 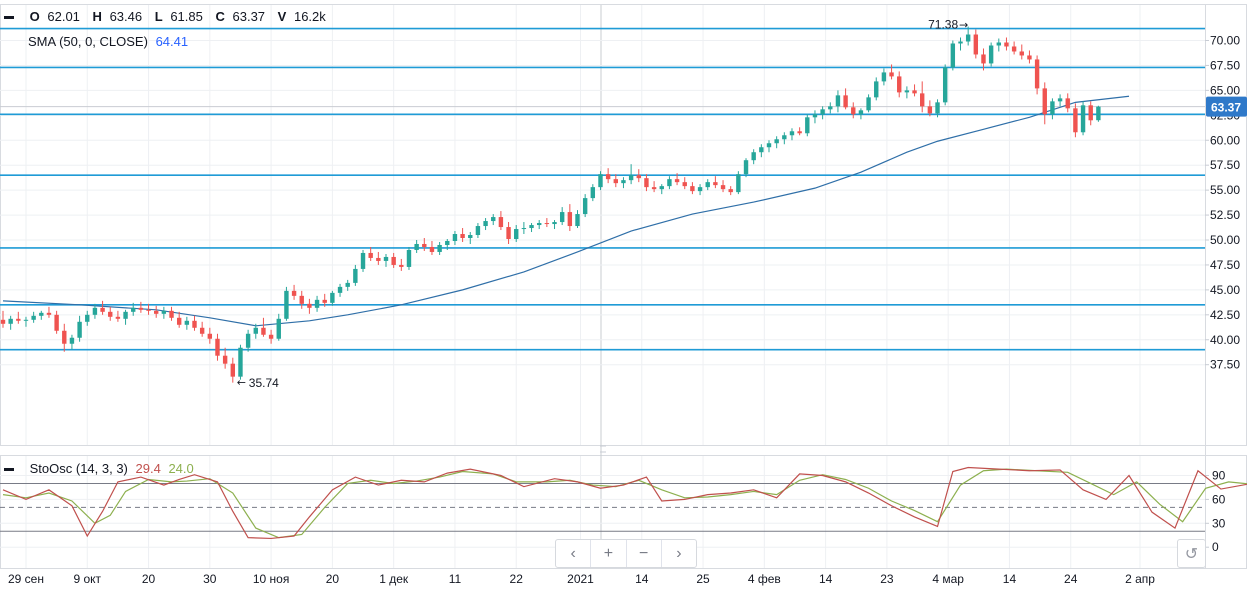 I want to click on stoch-k-line, so click(x=624, y=503).